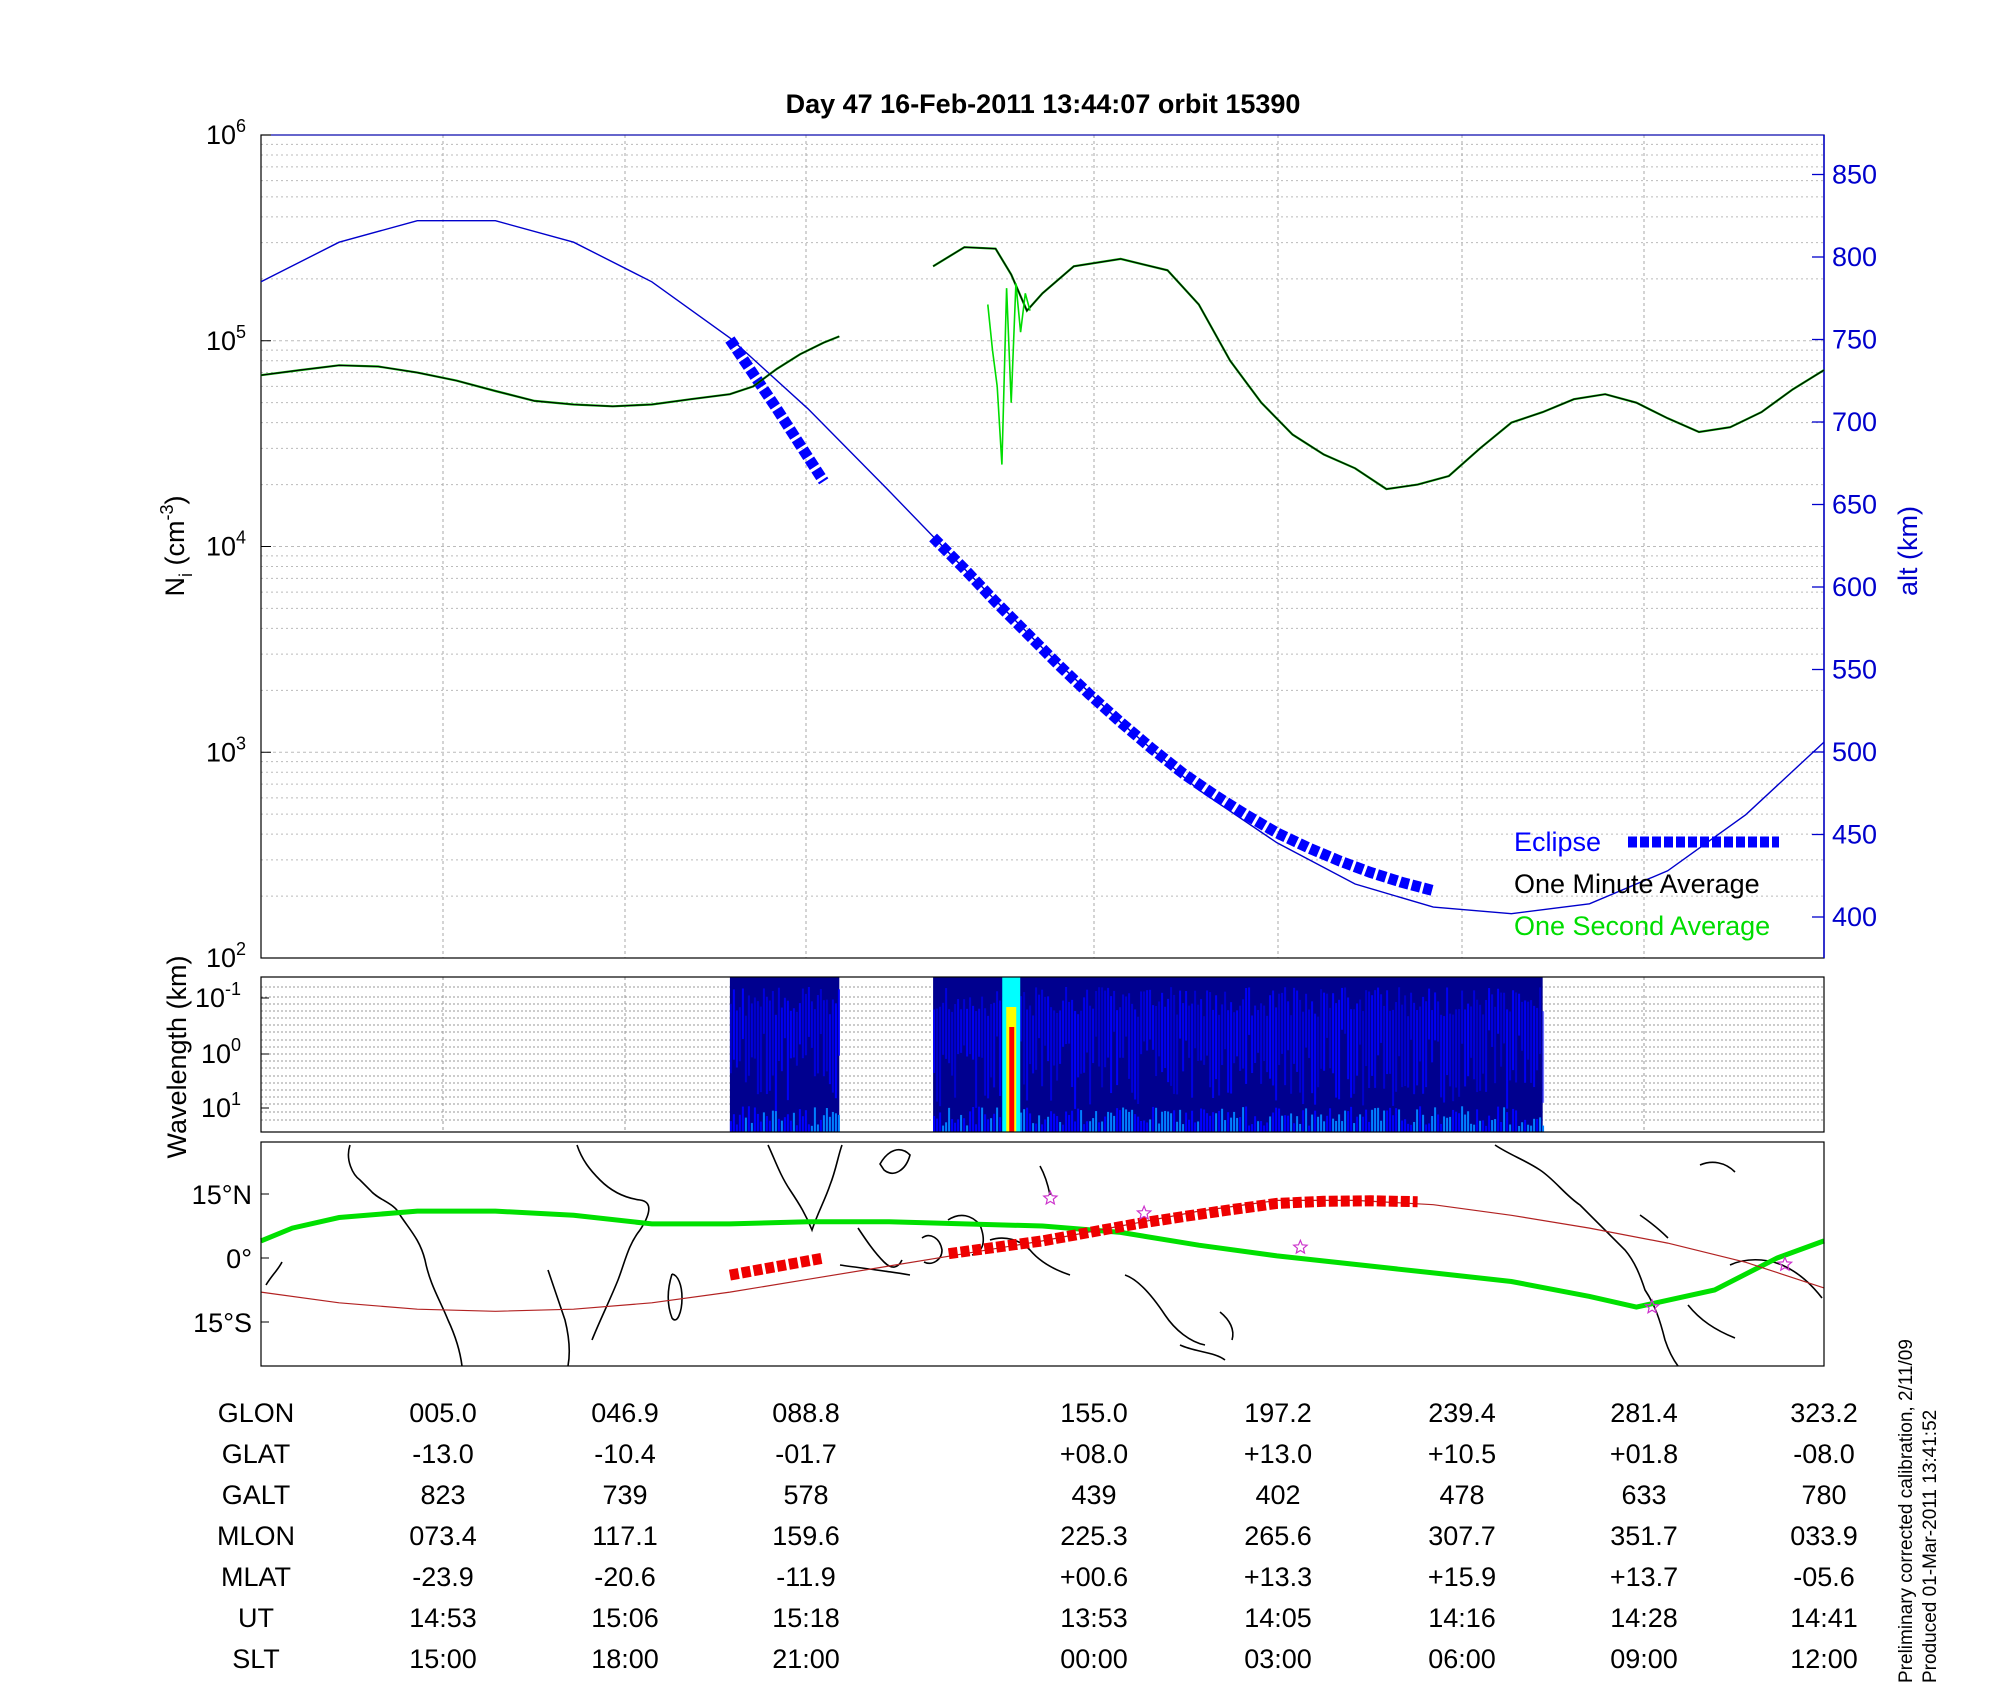  I want to click on one-second-spike-line, so click(1009, 374).